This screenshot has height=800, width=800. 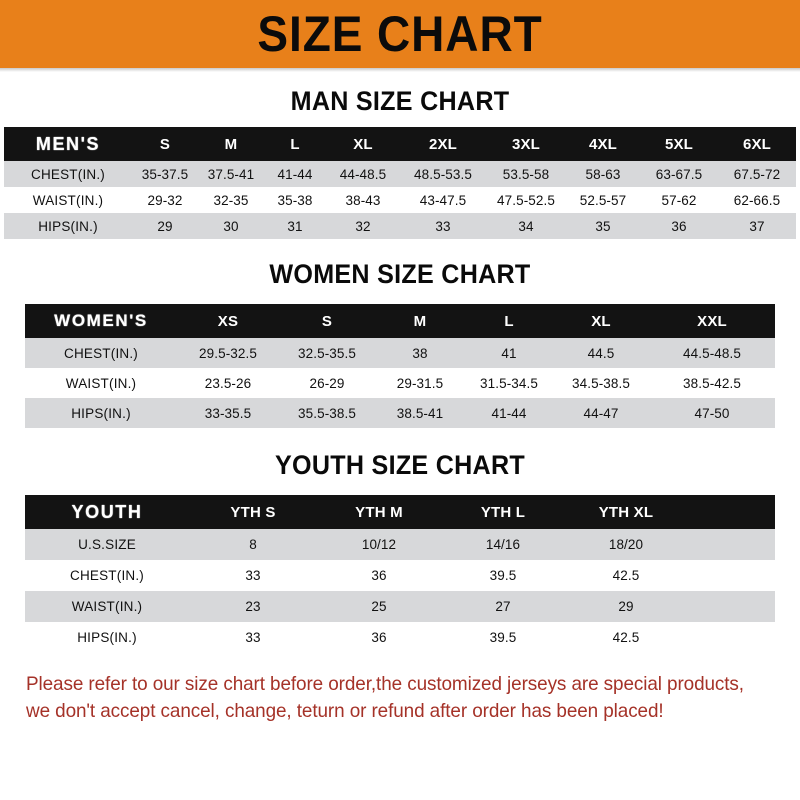 I want to click on men-waist-m: 32-35, so click(x=231, y=200).